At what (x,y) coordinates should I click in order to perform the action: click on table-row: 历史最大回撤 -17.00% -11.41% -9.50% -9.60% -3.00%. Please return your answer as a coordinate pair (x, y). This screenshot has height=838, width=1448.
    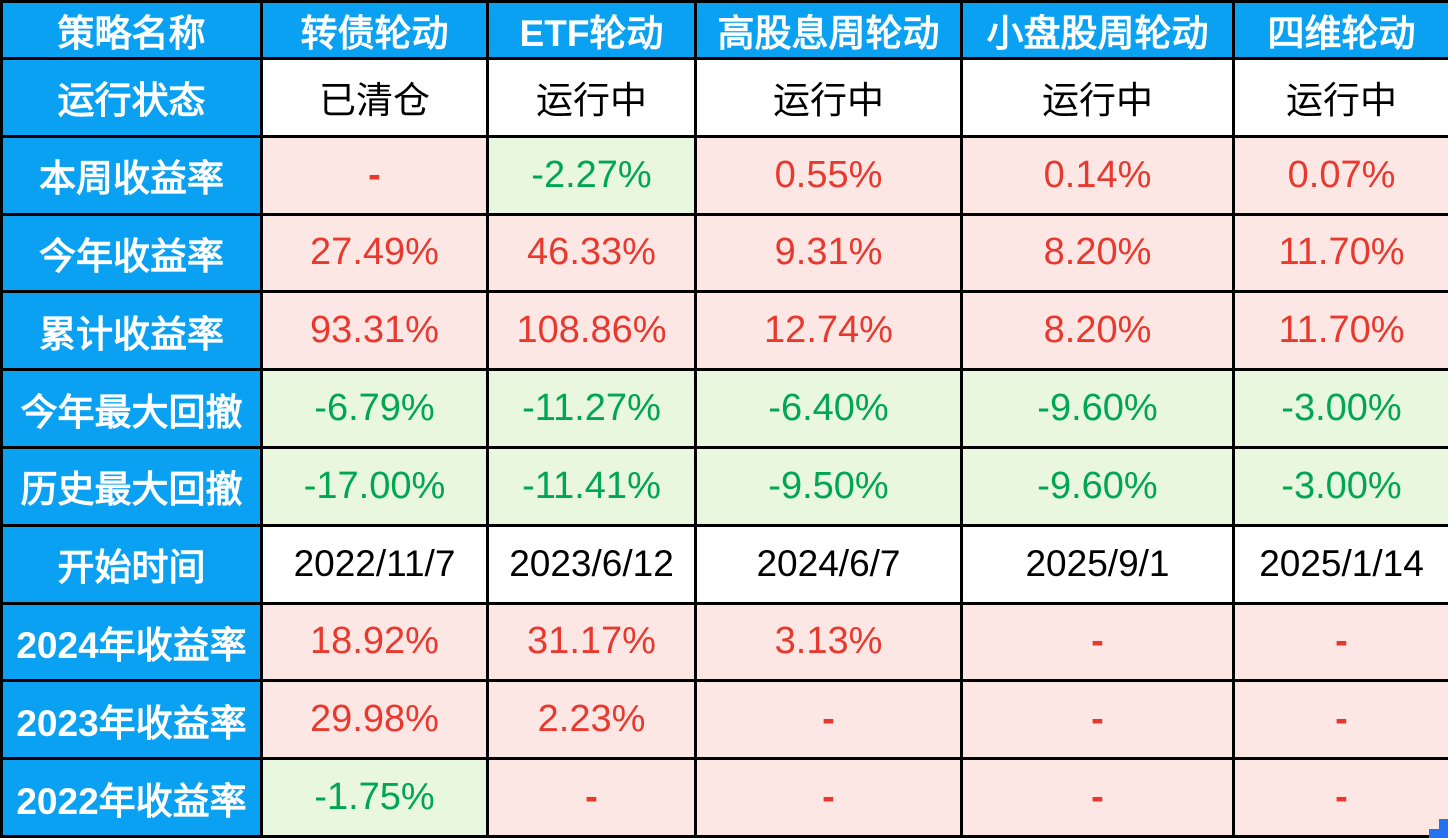
    Looking at the image, I should click on (724, 486).